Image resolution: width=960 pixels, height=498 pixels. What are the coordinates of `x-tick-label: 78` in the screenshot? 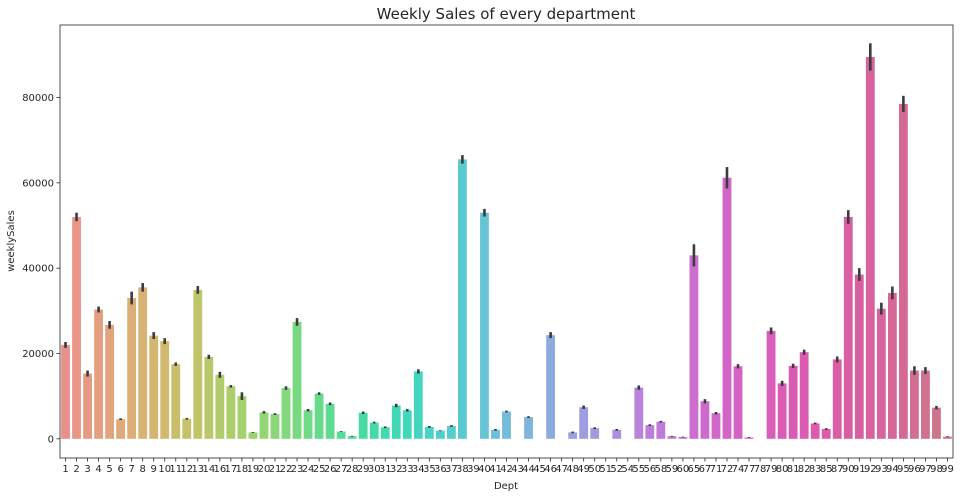 It's located at (760, 469).